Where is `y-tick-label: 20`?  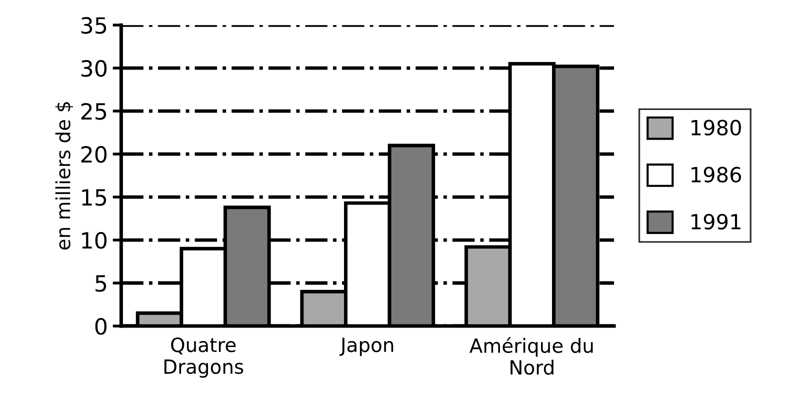
y-tick-label: 20 is located at coordinates (94, 154).